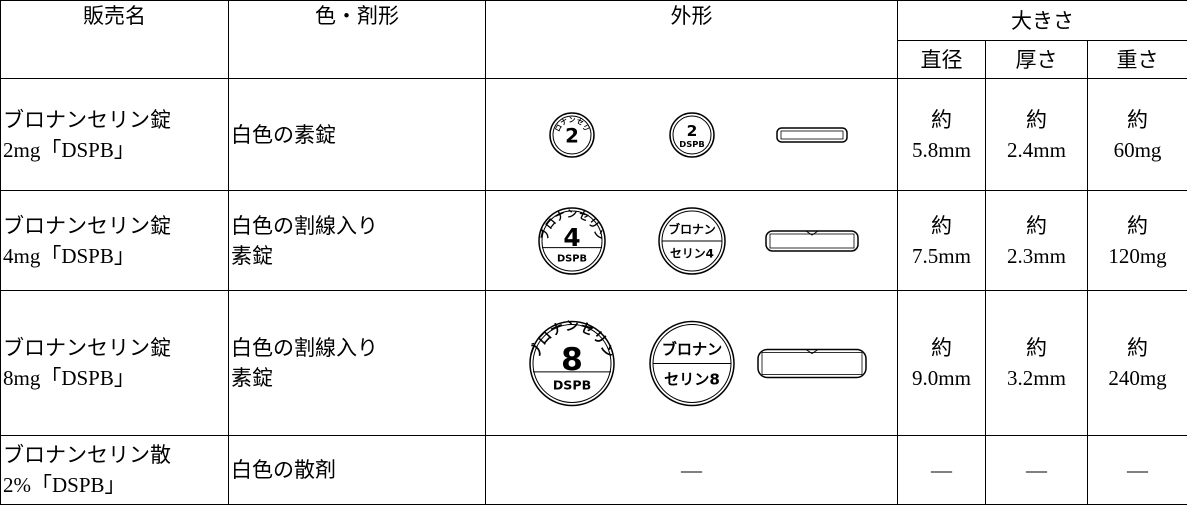 Image resolution: width=1187 pixels, height=505 pixels. Describe the element at coordinates (1137, 60) in the screenshot. I see `header-cell: 重さ` at that location.